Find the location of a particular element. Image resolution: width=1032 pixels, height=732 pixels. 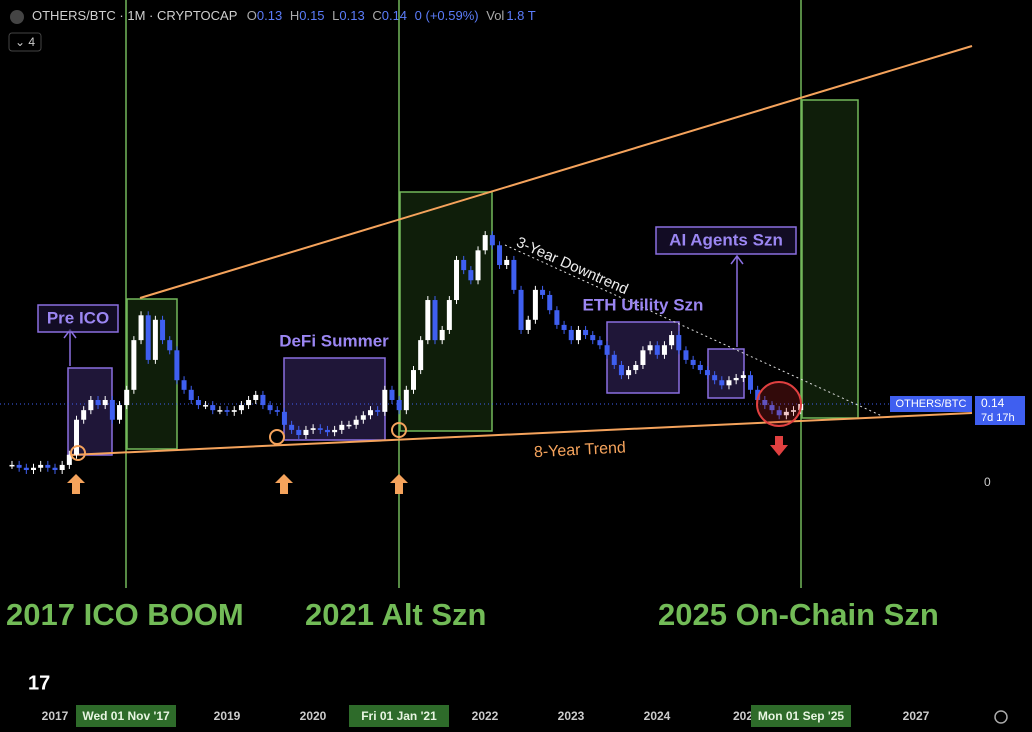

x-tick-label: 2022 is located at coordinates (485, 716).